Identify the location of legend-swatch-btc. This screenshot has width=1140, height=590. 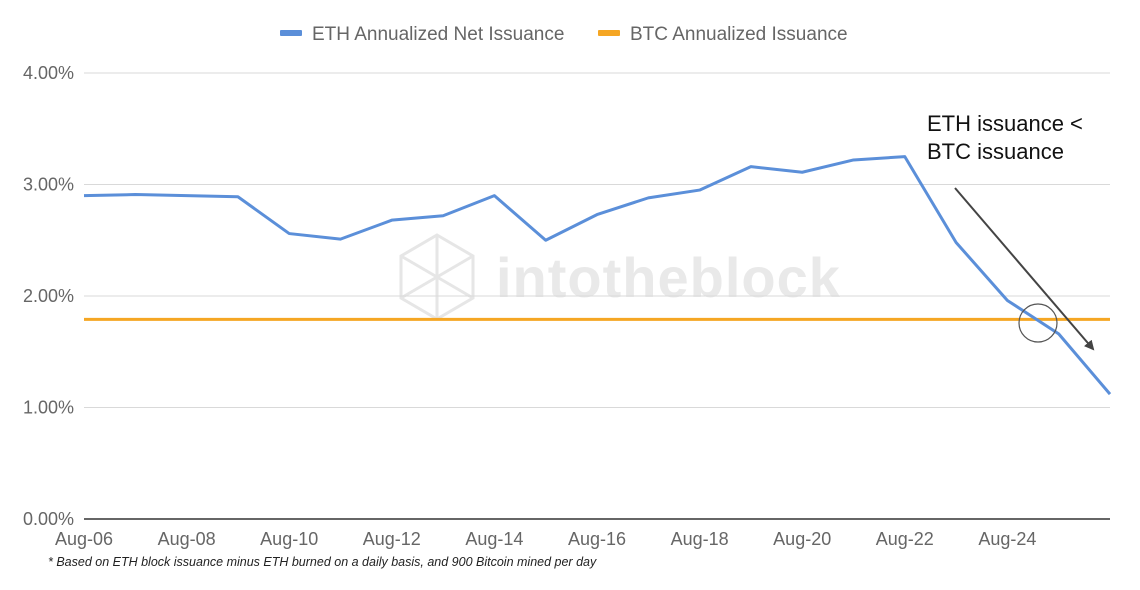
(609, 33).